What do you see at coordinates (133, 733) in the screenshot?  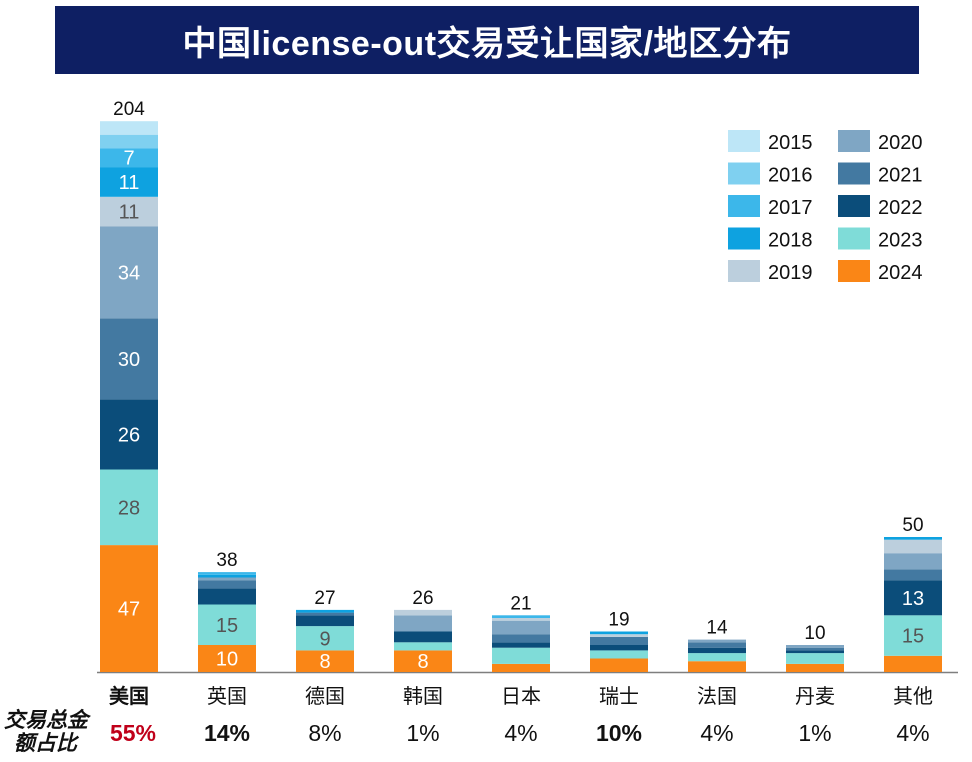 I see `share-value: 55%` at bounding box center [133, 733].